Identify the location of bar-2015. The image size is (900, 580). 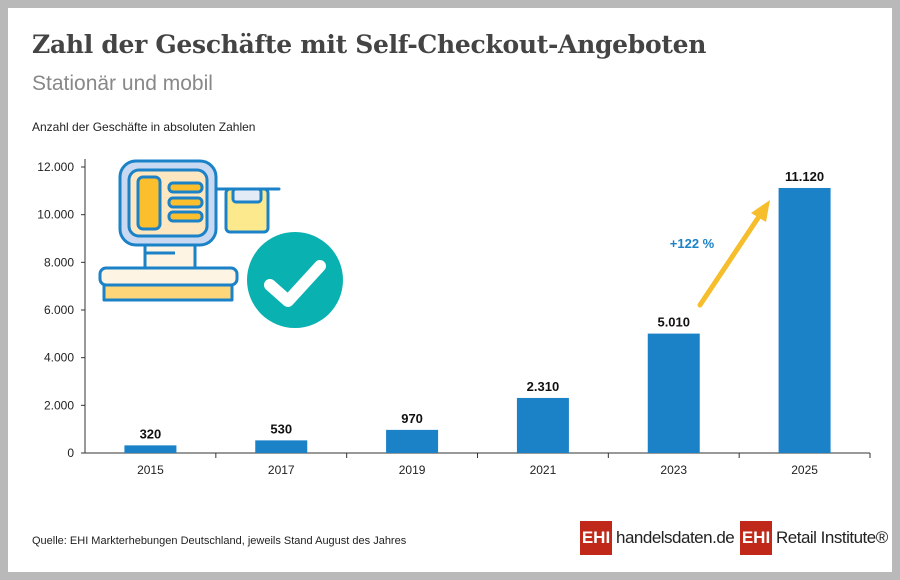
(150, 449).